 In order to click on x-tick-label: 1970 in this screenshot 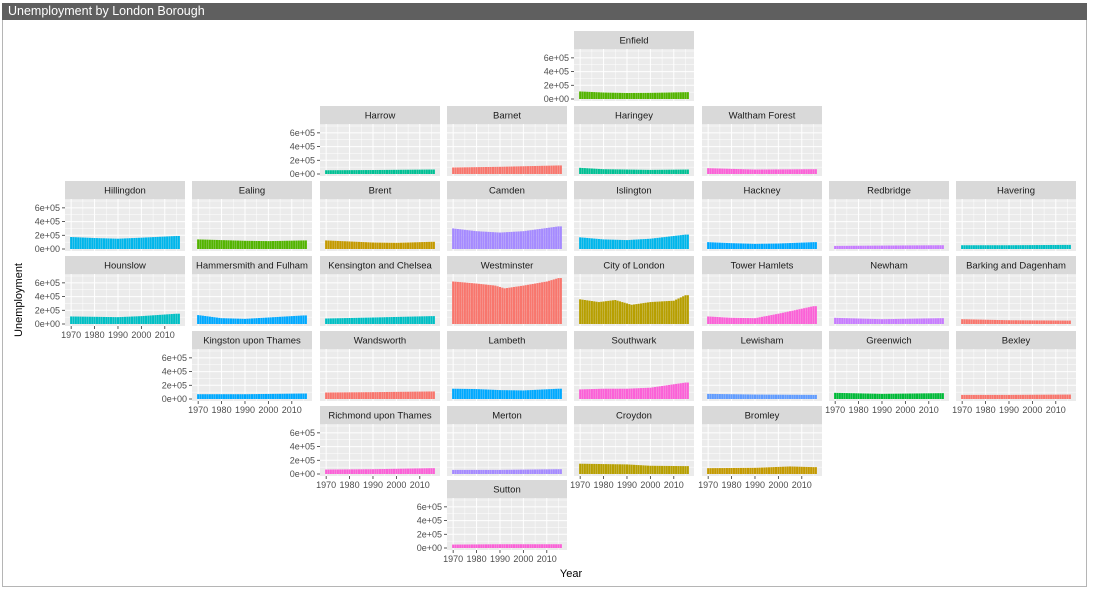, I will do `click(580, 485)`.